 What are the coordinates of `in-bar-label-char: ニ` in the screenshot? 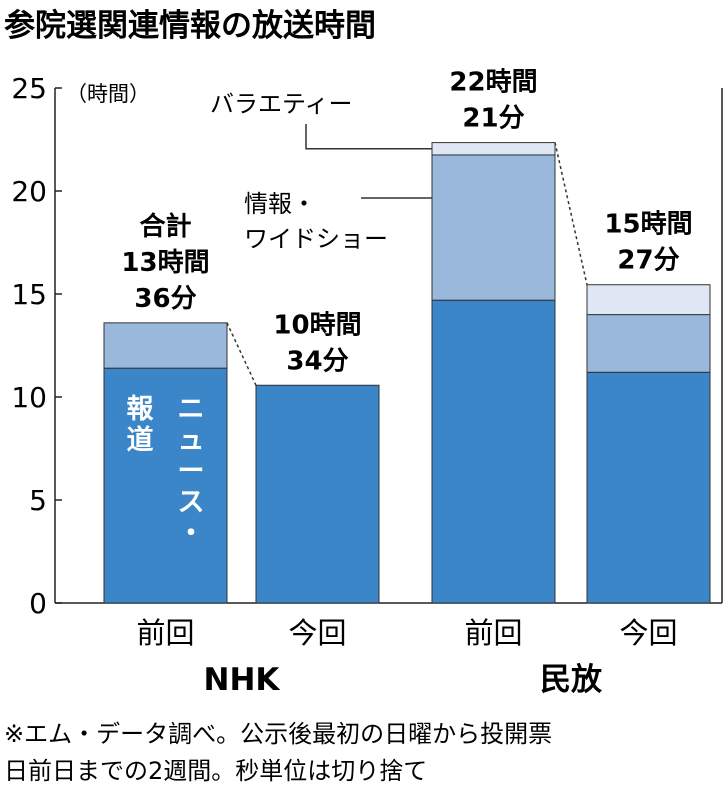 It's located at (191, 409).